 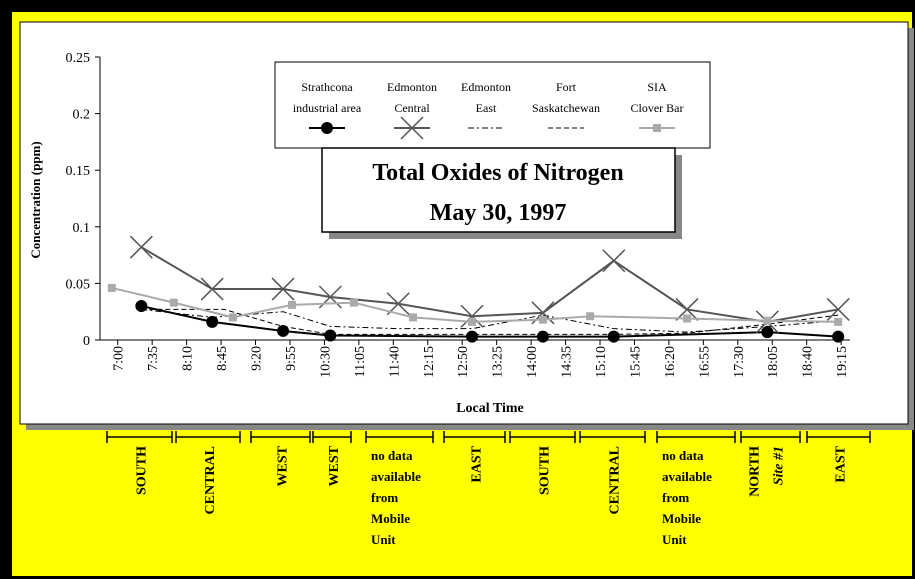 What do you see at coordinates (86, 341) in the screenshot?
I see `y-tick-label: 0` at bounding box center [86, 341].